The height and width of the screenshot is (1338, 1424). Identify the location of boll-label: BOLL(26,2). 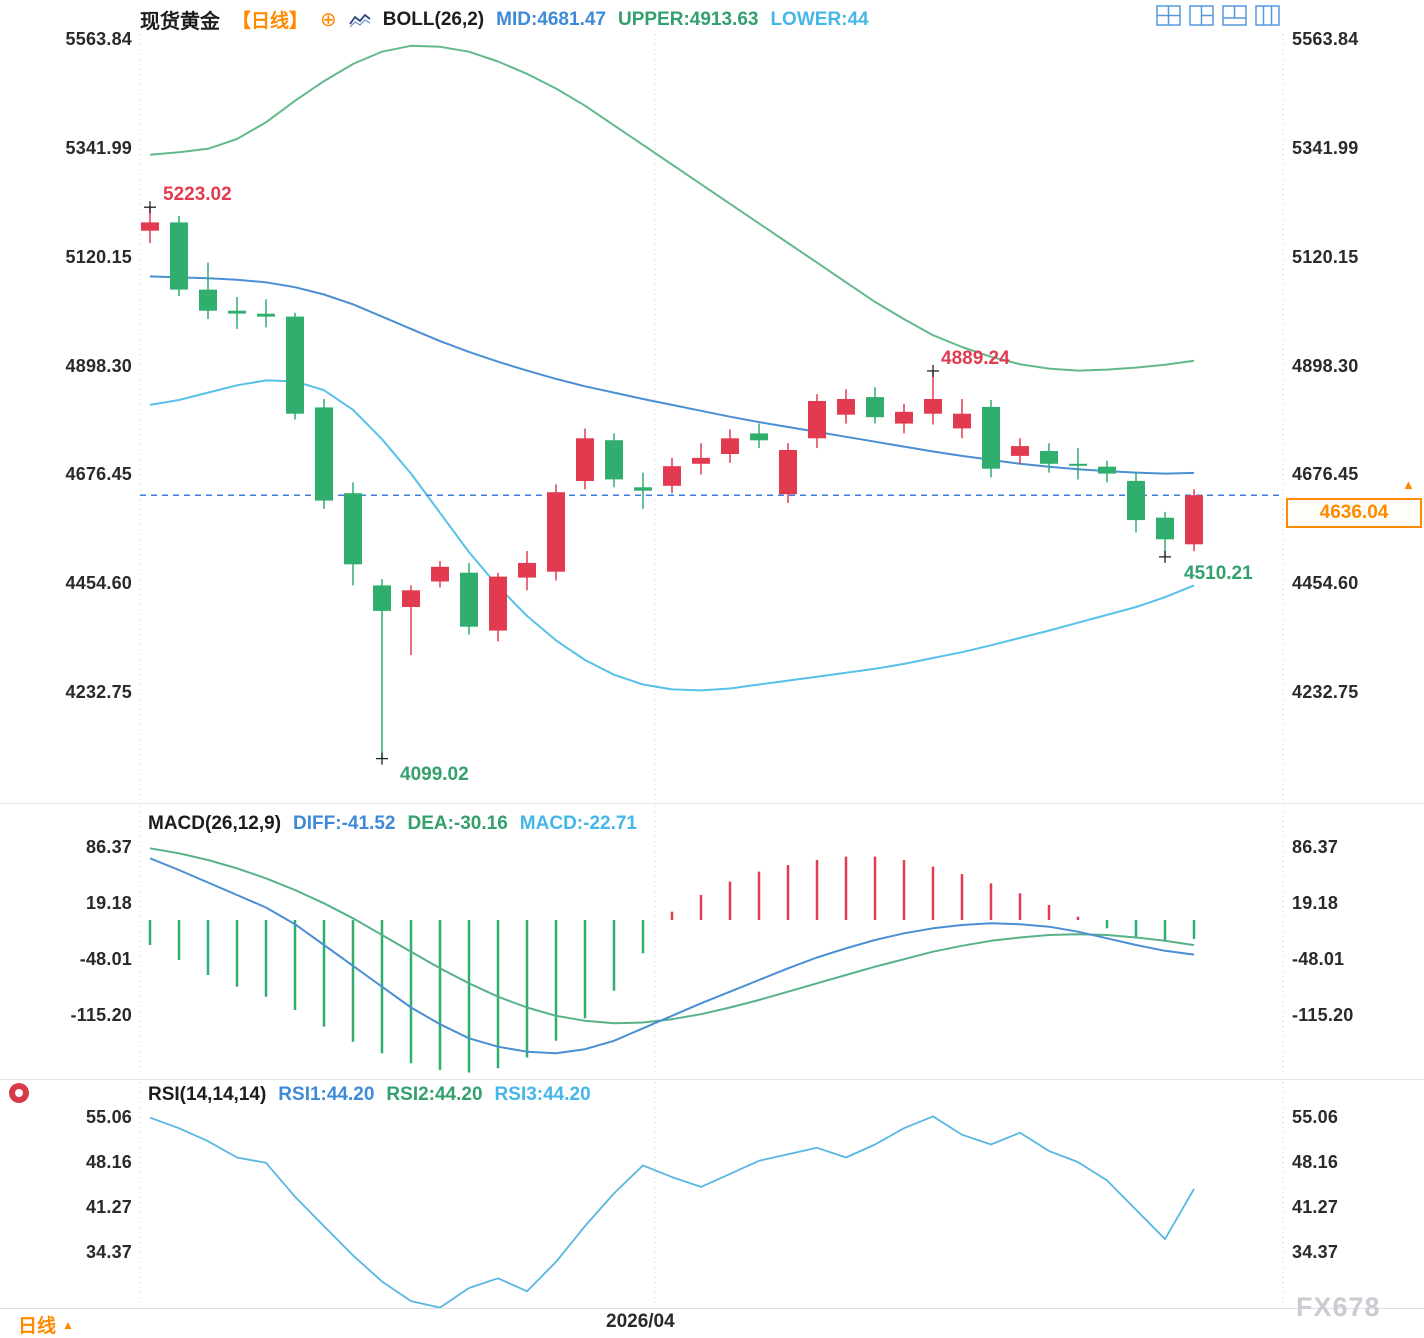
(433, 19).